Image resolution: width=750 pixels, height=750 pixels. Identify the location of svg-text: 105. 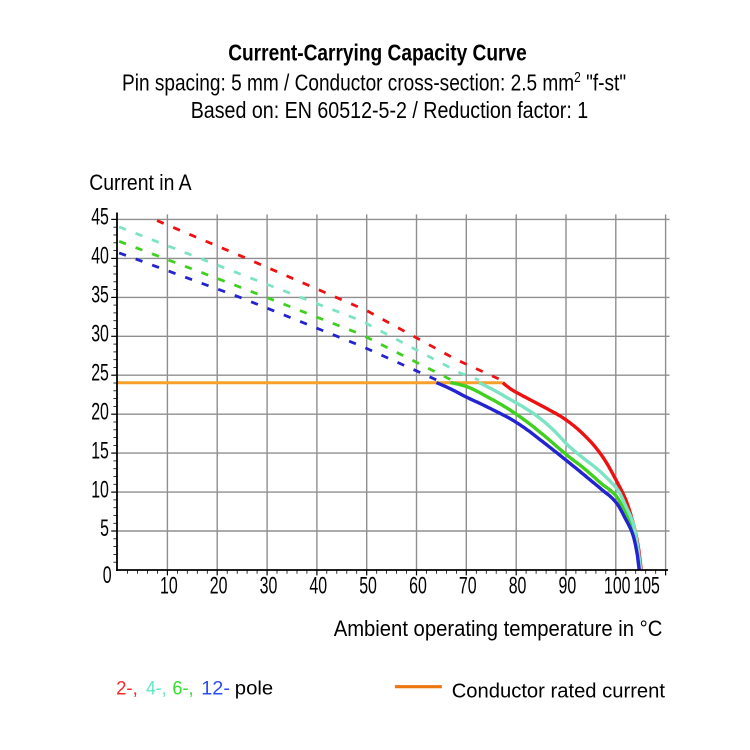
(646, 585).